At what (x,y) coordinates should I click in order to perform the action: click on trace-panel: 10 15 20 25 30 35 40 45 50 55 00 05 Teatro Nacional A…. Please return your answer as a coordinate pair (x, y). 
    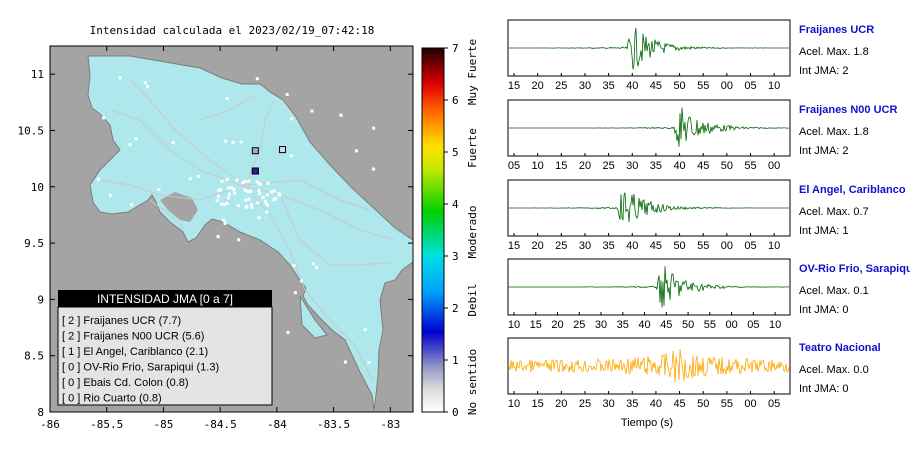
    Looking at the image, I should click on (694, 373).